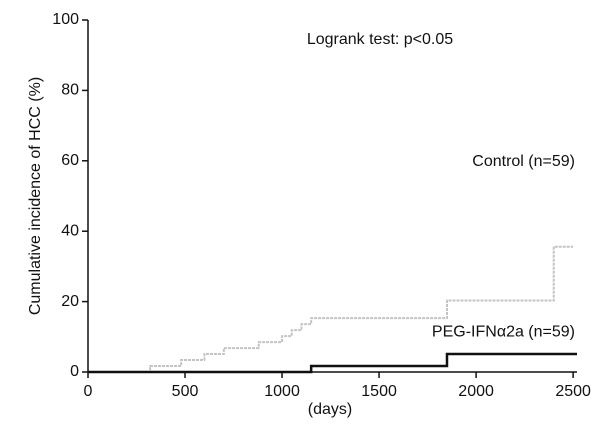  Describe the element at coordinates (185, 391) in the screenshot. I see `x-tick-label: 500` at that location.